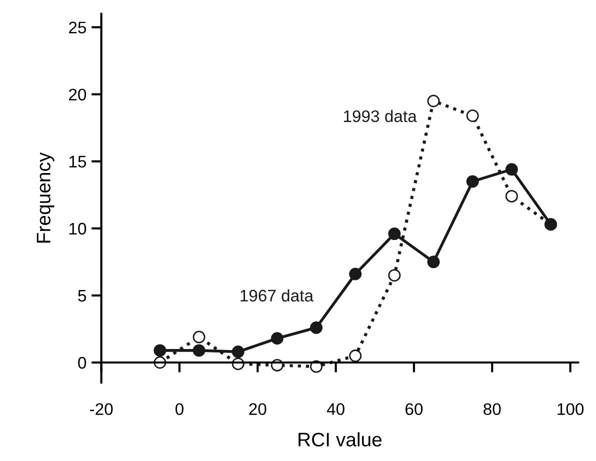 Image resolution: width=596 pixels, height=461 pixels. What do you see at coordinates (277, 295) in the screenshot?
I see `series-label: 1967 data` at bounding box center [277, 295].